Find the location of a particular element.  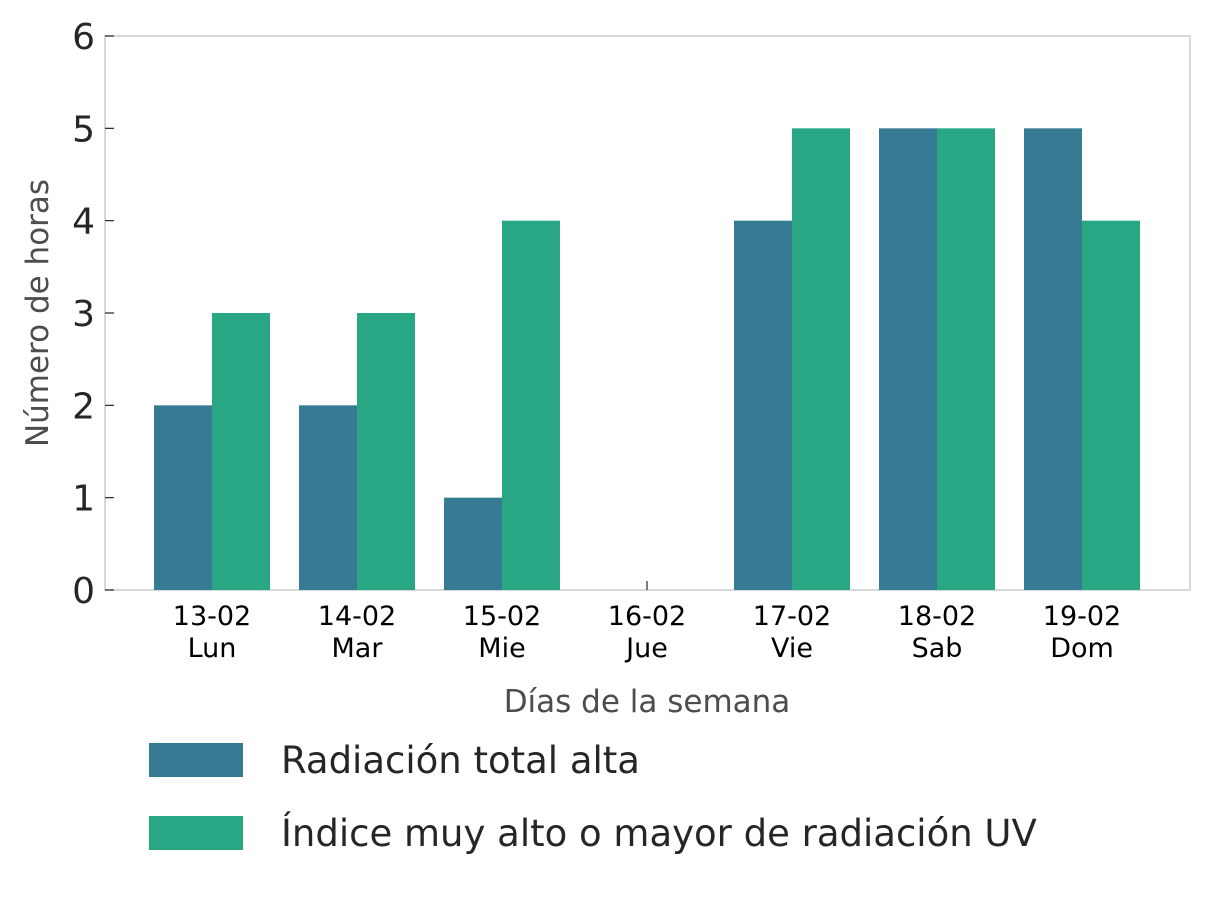

x-tick-label-line: Lun is located at coordinates (212, 648).